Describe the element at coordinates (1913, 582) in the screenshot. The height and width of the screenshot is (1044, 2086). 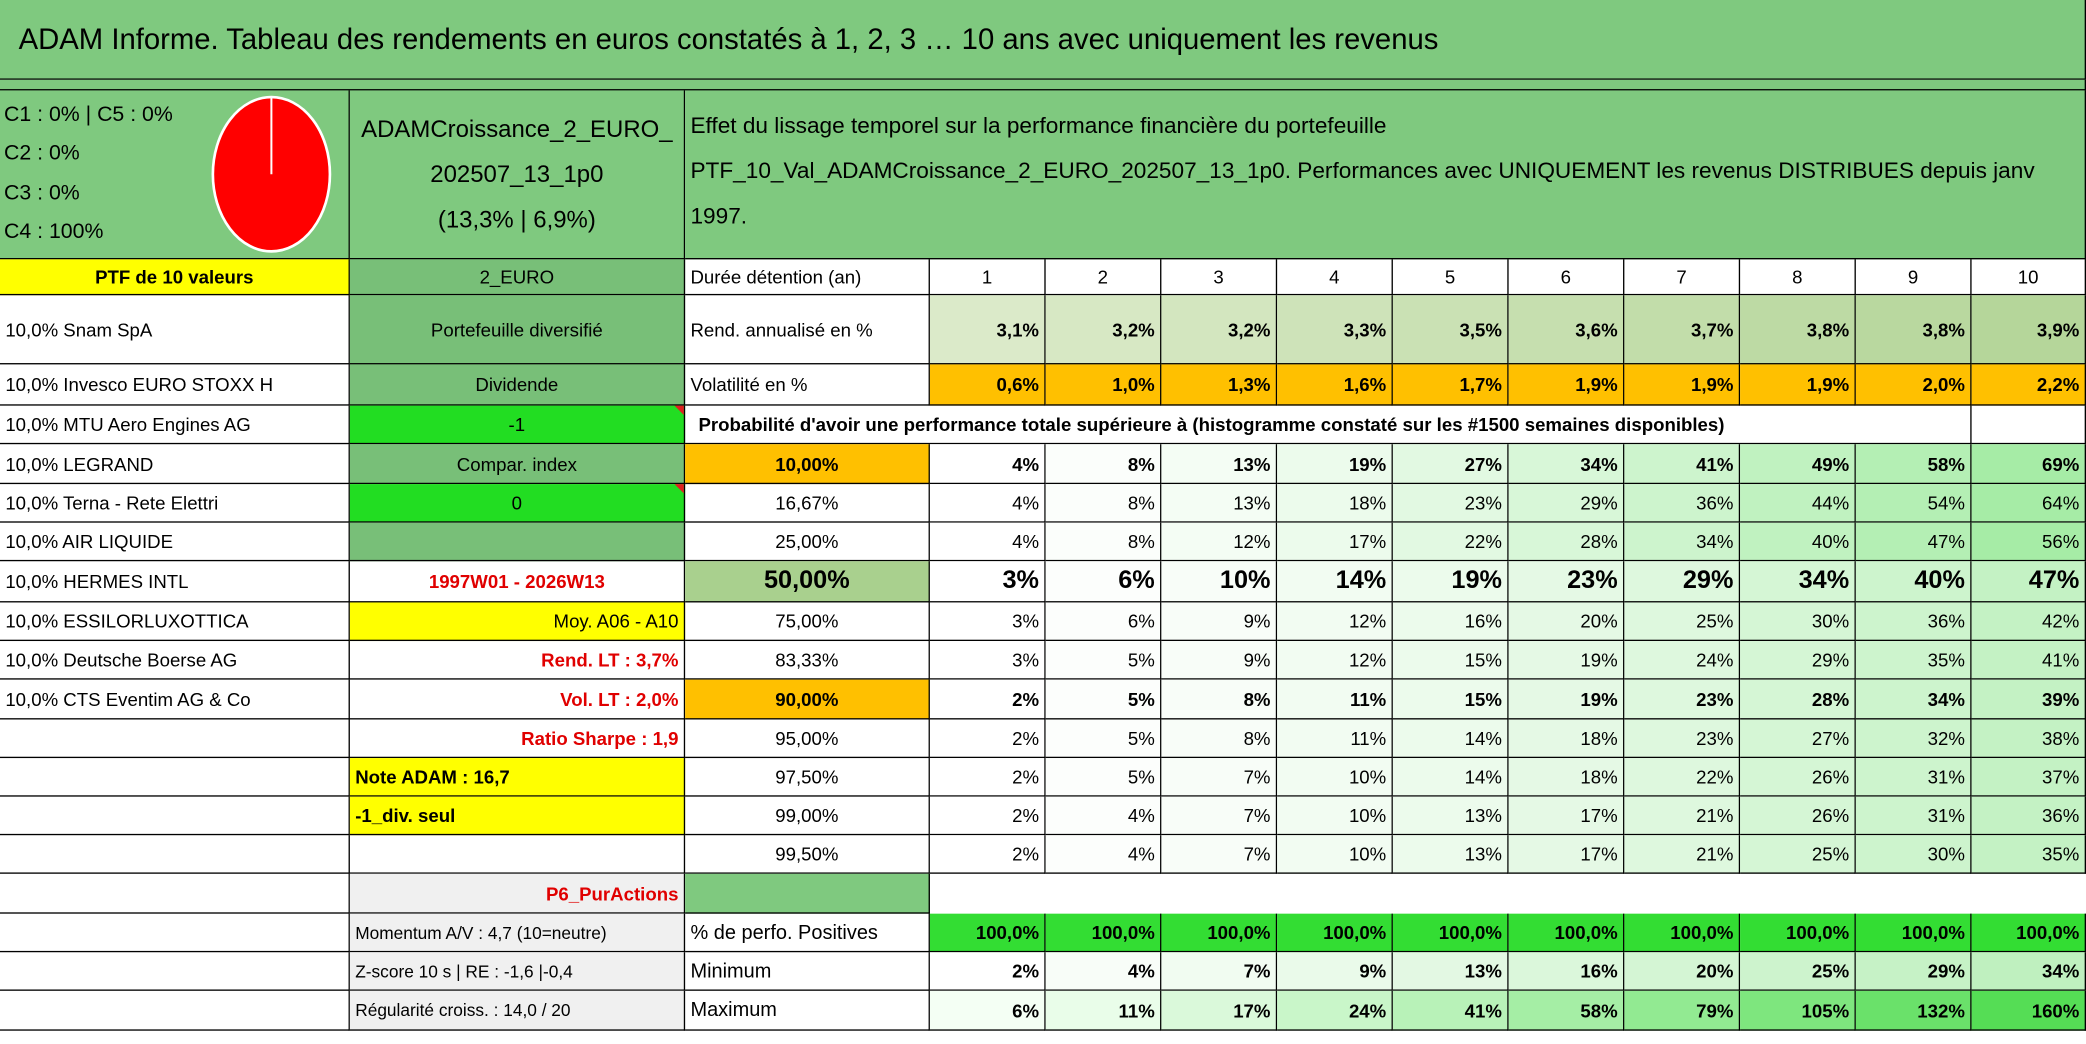
I see `quantile-value: 40%` at that location.